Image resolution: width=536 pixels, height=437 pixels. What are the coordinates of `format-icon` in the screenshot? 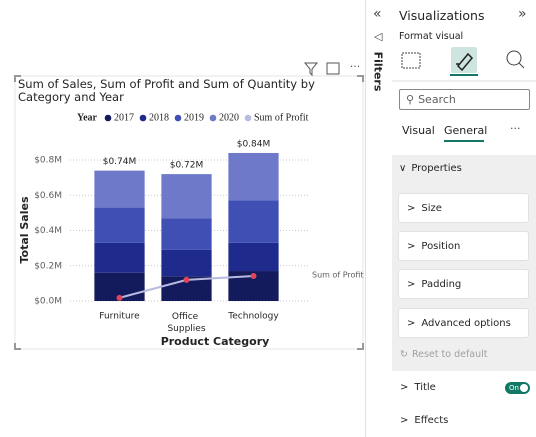 It's located at (465, 62).